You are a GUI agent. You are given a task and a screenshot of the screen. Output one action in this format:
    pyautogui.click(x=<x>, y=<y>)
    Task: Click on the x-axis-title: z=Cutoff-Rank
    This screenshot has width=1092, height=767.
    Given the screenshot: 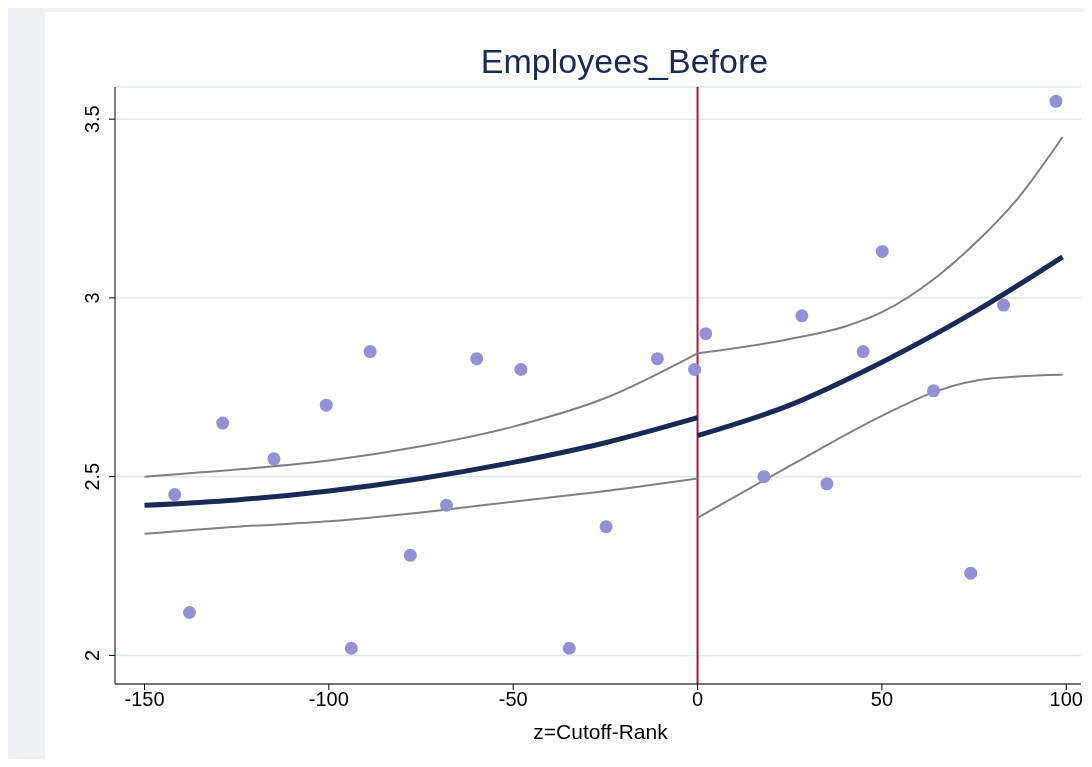 What is the action you would take?
    pyautogui.click(x=600, y=732)
    